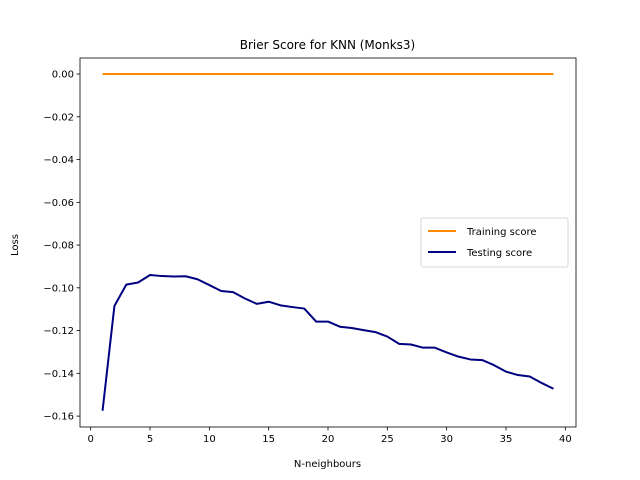  I want to click on x-tick-label: 20, so click(328, 439).